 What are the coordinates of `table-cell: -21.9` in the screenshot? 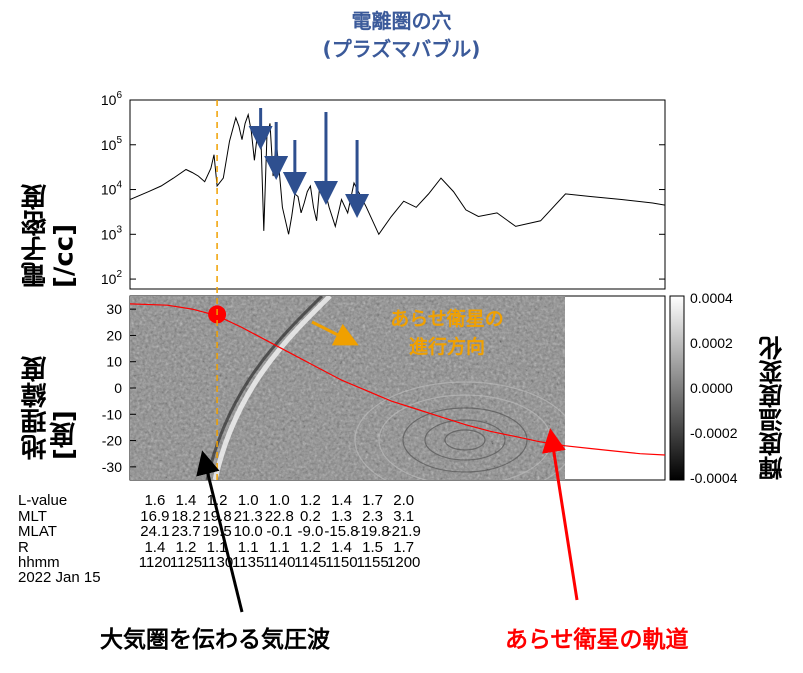 It's located at (403, 531).